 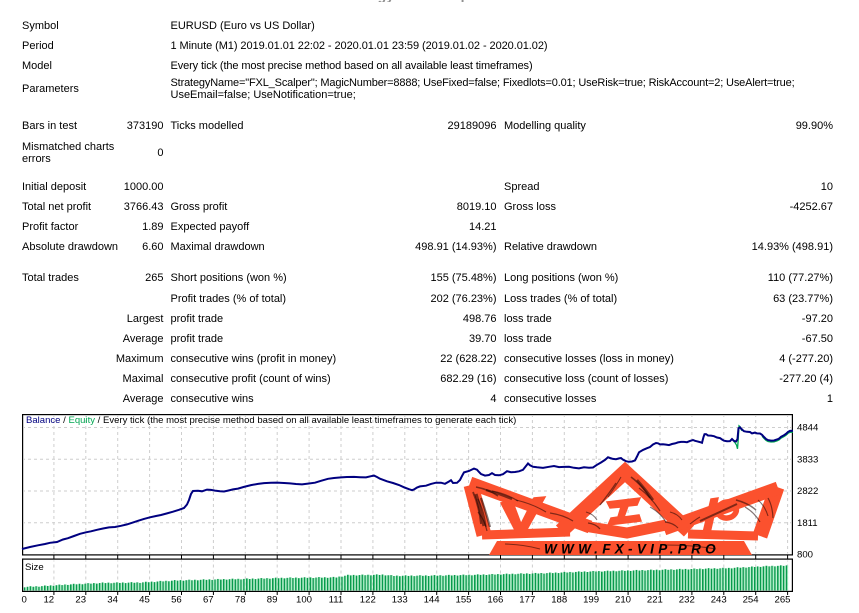 What do you see at coordinates (719, 600) in the screenshot?
I see `svg-text: 243` at bounding box center [719, 600].